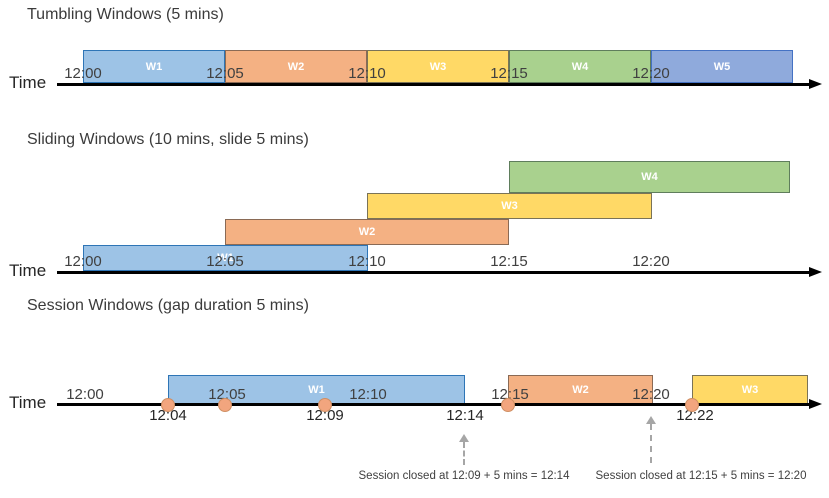 This screenshot has width=829, height=498. What do you see at coordinates (28, 82) in the screenshot?
I see `tumbling-axis-label: Time` at bounding box center [28, 82].